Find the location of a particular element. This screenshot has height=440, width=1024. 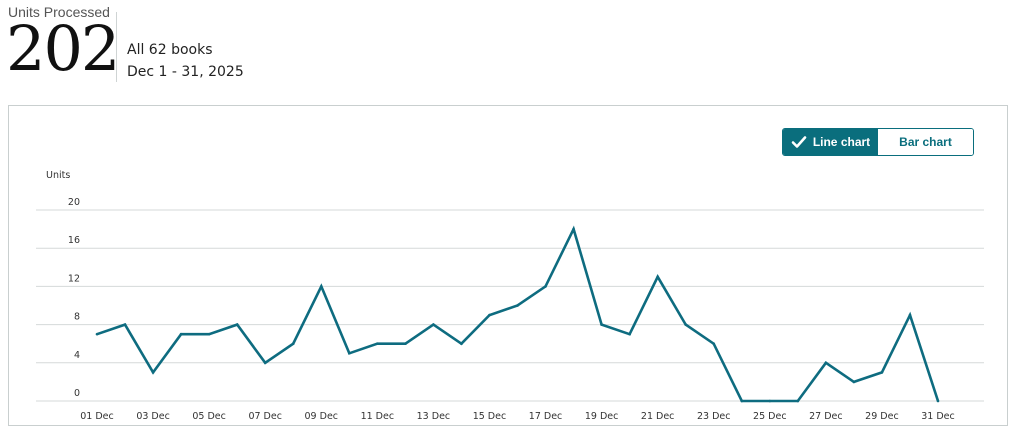

x-tick-label: 09 Dec is located at coordinates (322, 416).